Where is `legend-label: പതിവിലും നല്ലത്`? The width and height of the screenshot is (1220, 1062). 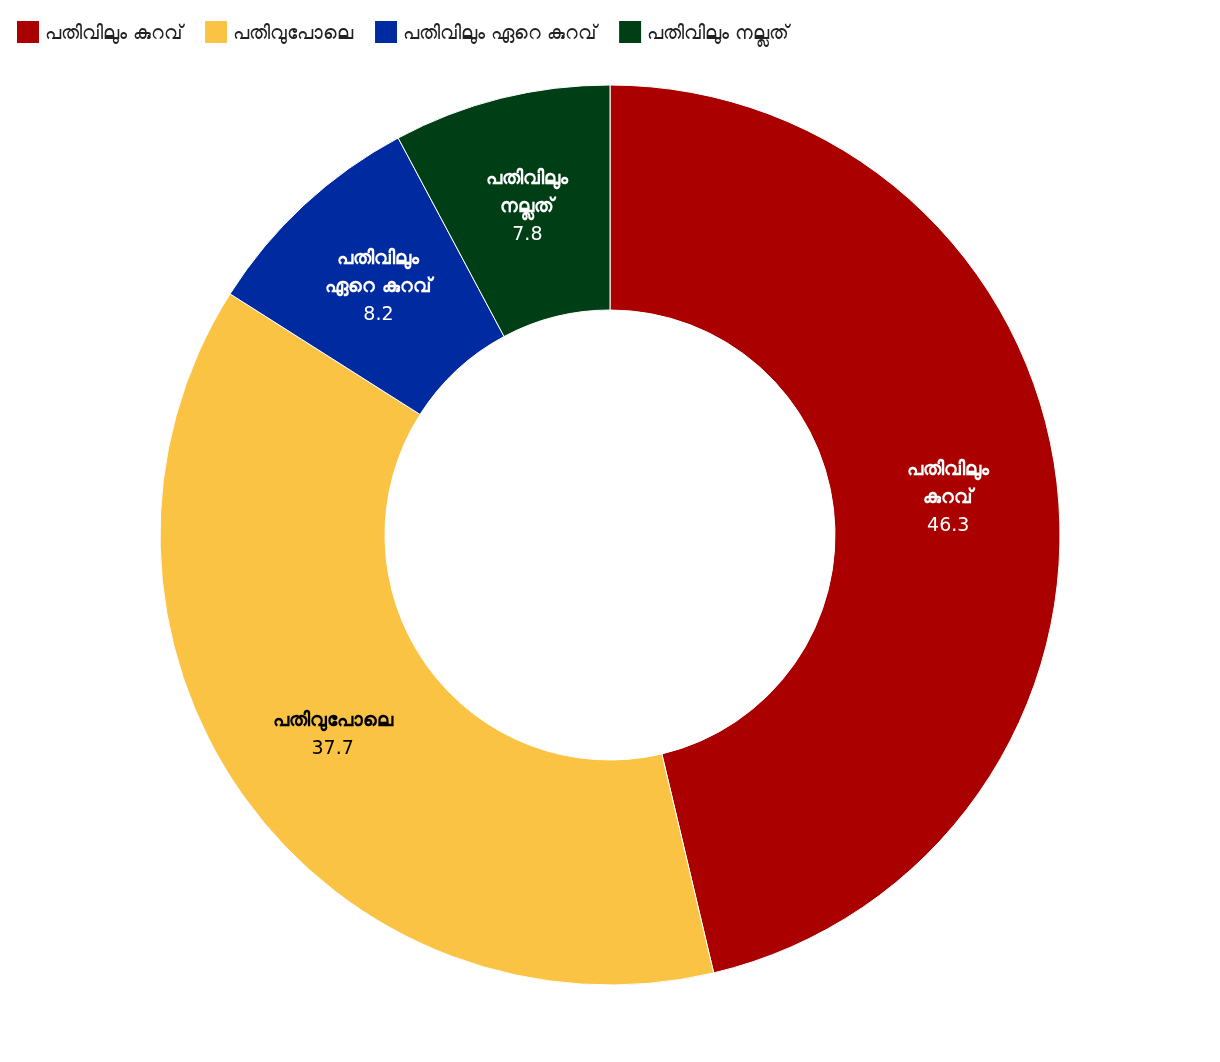
legend-label: പതിവിലും നല്ലത് is located at coordinates (719, 34).